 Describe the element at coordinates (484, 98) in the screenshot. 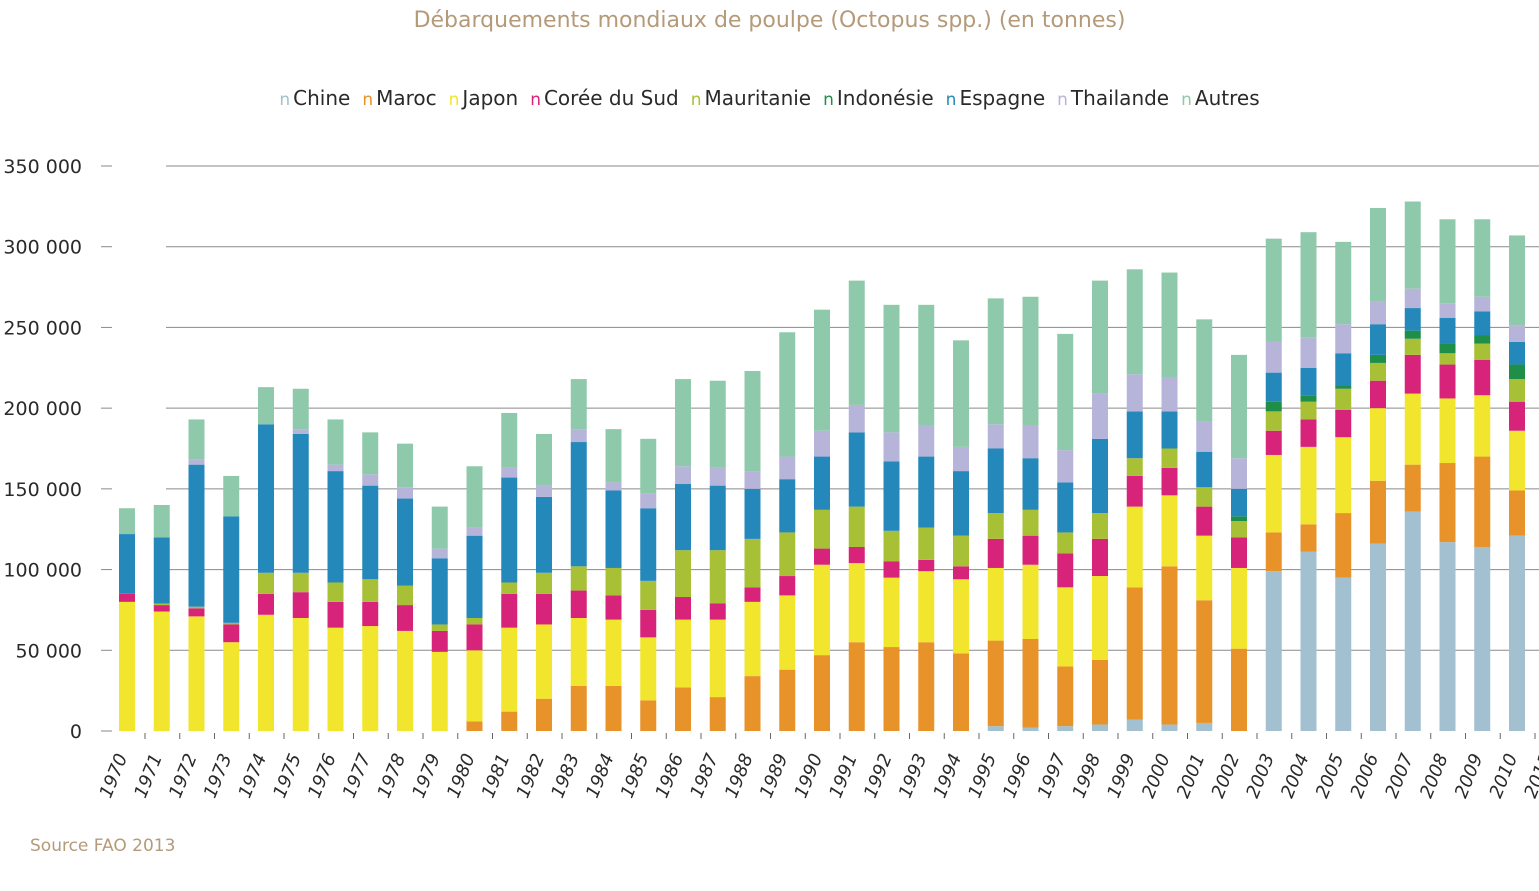

I see `legend-item: n Japon` at that location.